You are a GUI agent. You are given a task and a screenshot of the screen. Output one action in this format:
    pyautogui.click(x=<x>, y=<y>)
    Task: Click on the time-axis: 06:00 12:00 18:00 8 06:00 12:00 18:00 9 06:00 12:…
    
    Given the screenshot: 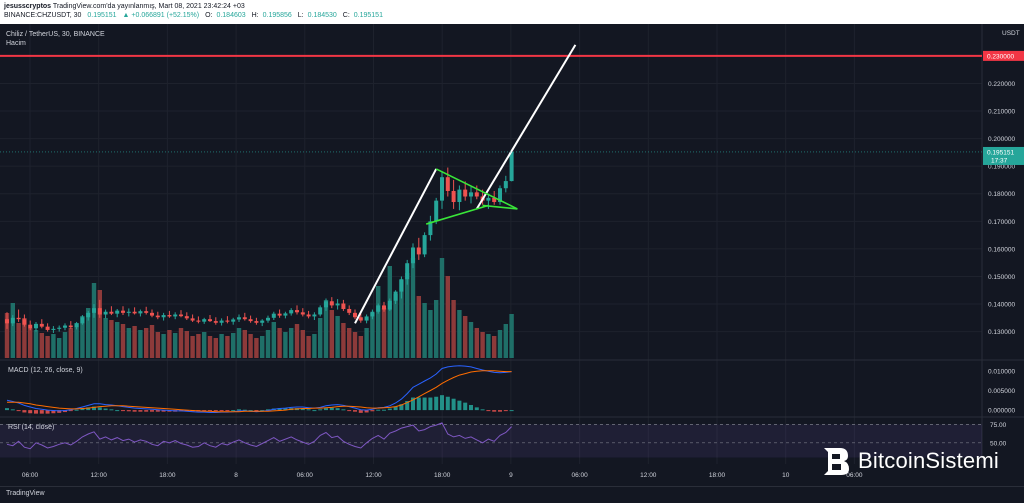 What is the action you would take?
    pyautogui.click(x=442, y=475)
    